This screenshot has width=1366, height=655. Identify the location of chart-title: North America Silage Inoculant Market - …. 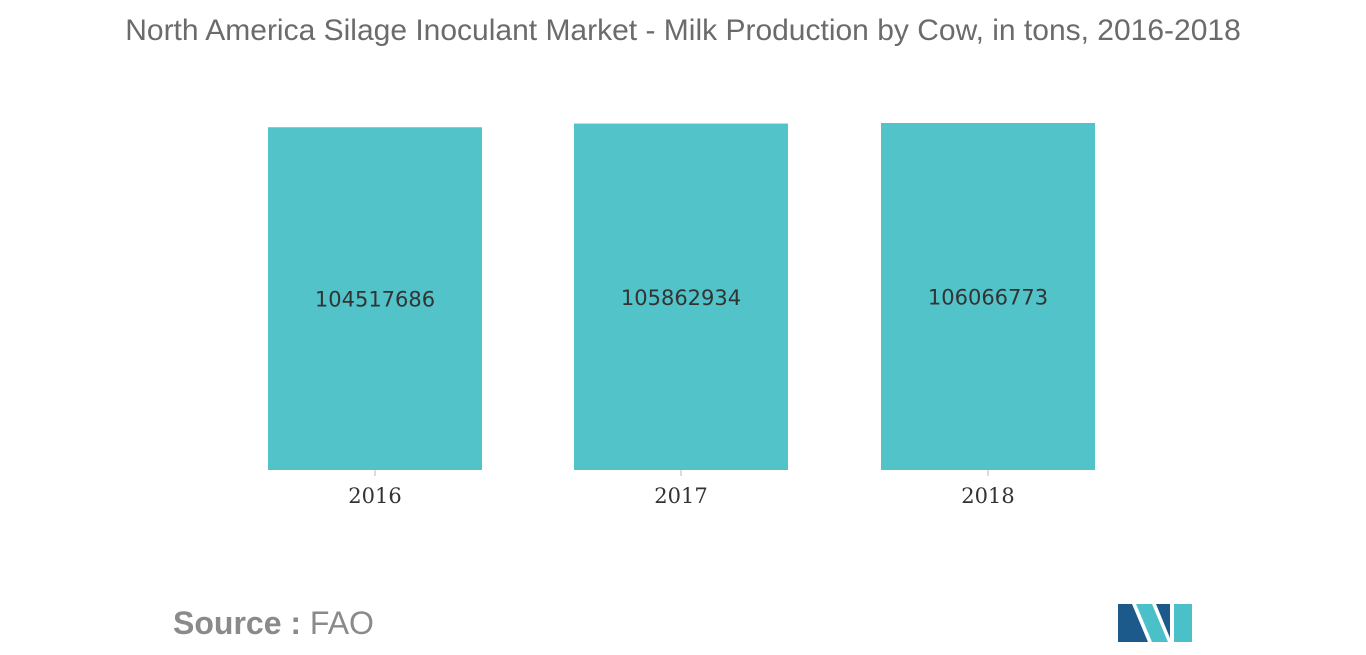
(683, 30).